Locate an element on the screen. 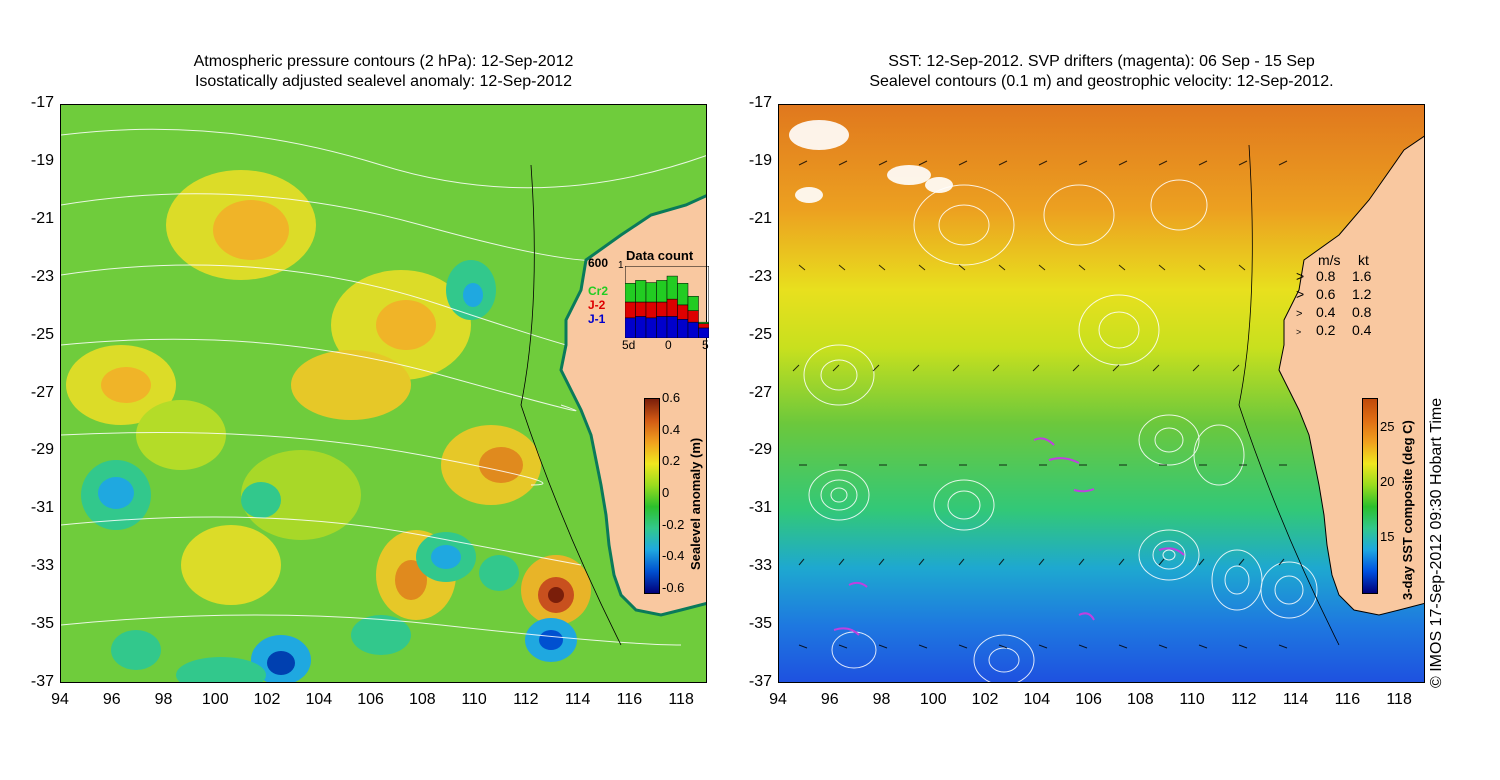 Image resolution: width=1500 pixels, height=780 pixels. left-lon-tick: 106 is located at coordinates (370, 699).